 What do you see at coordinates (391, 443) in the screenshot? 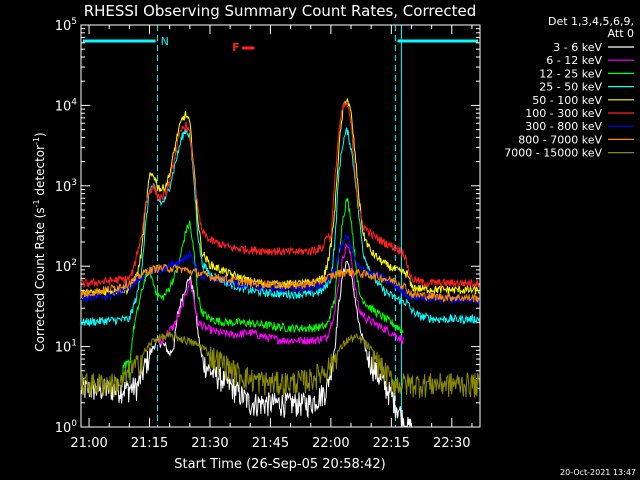
I see `x-tick-label: 22:15` at bounding box center [391, 443].